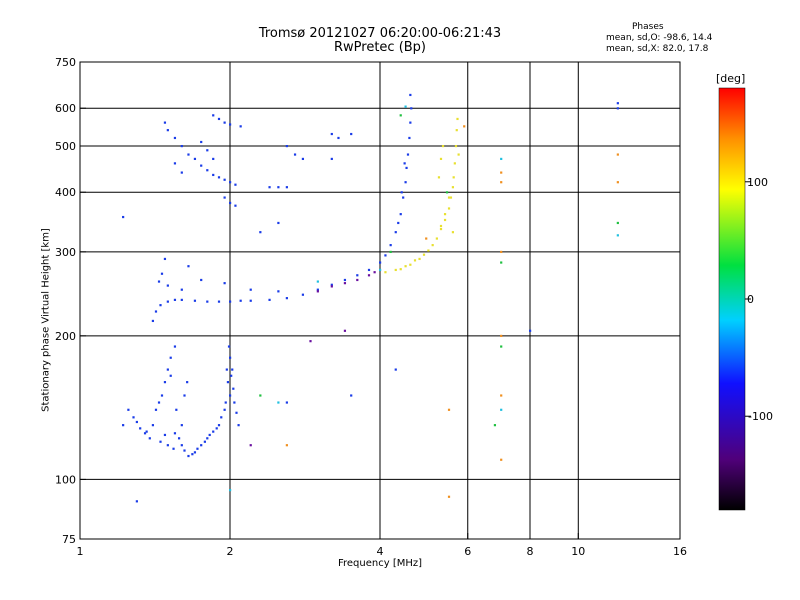  Describe the element at coordinates (633, 38) in the screenshot. I see `stats-o-label: mean, sd,O:` at that location.